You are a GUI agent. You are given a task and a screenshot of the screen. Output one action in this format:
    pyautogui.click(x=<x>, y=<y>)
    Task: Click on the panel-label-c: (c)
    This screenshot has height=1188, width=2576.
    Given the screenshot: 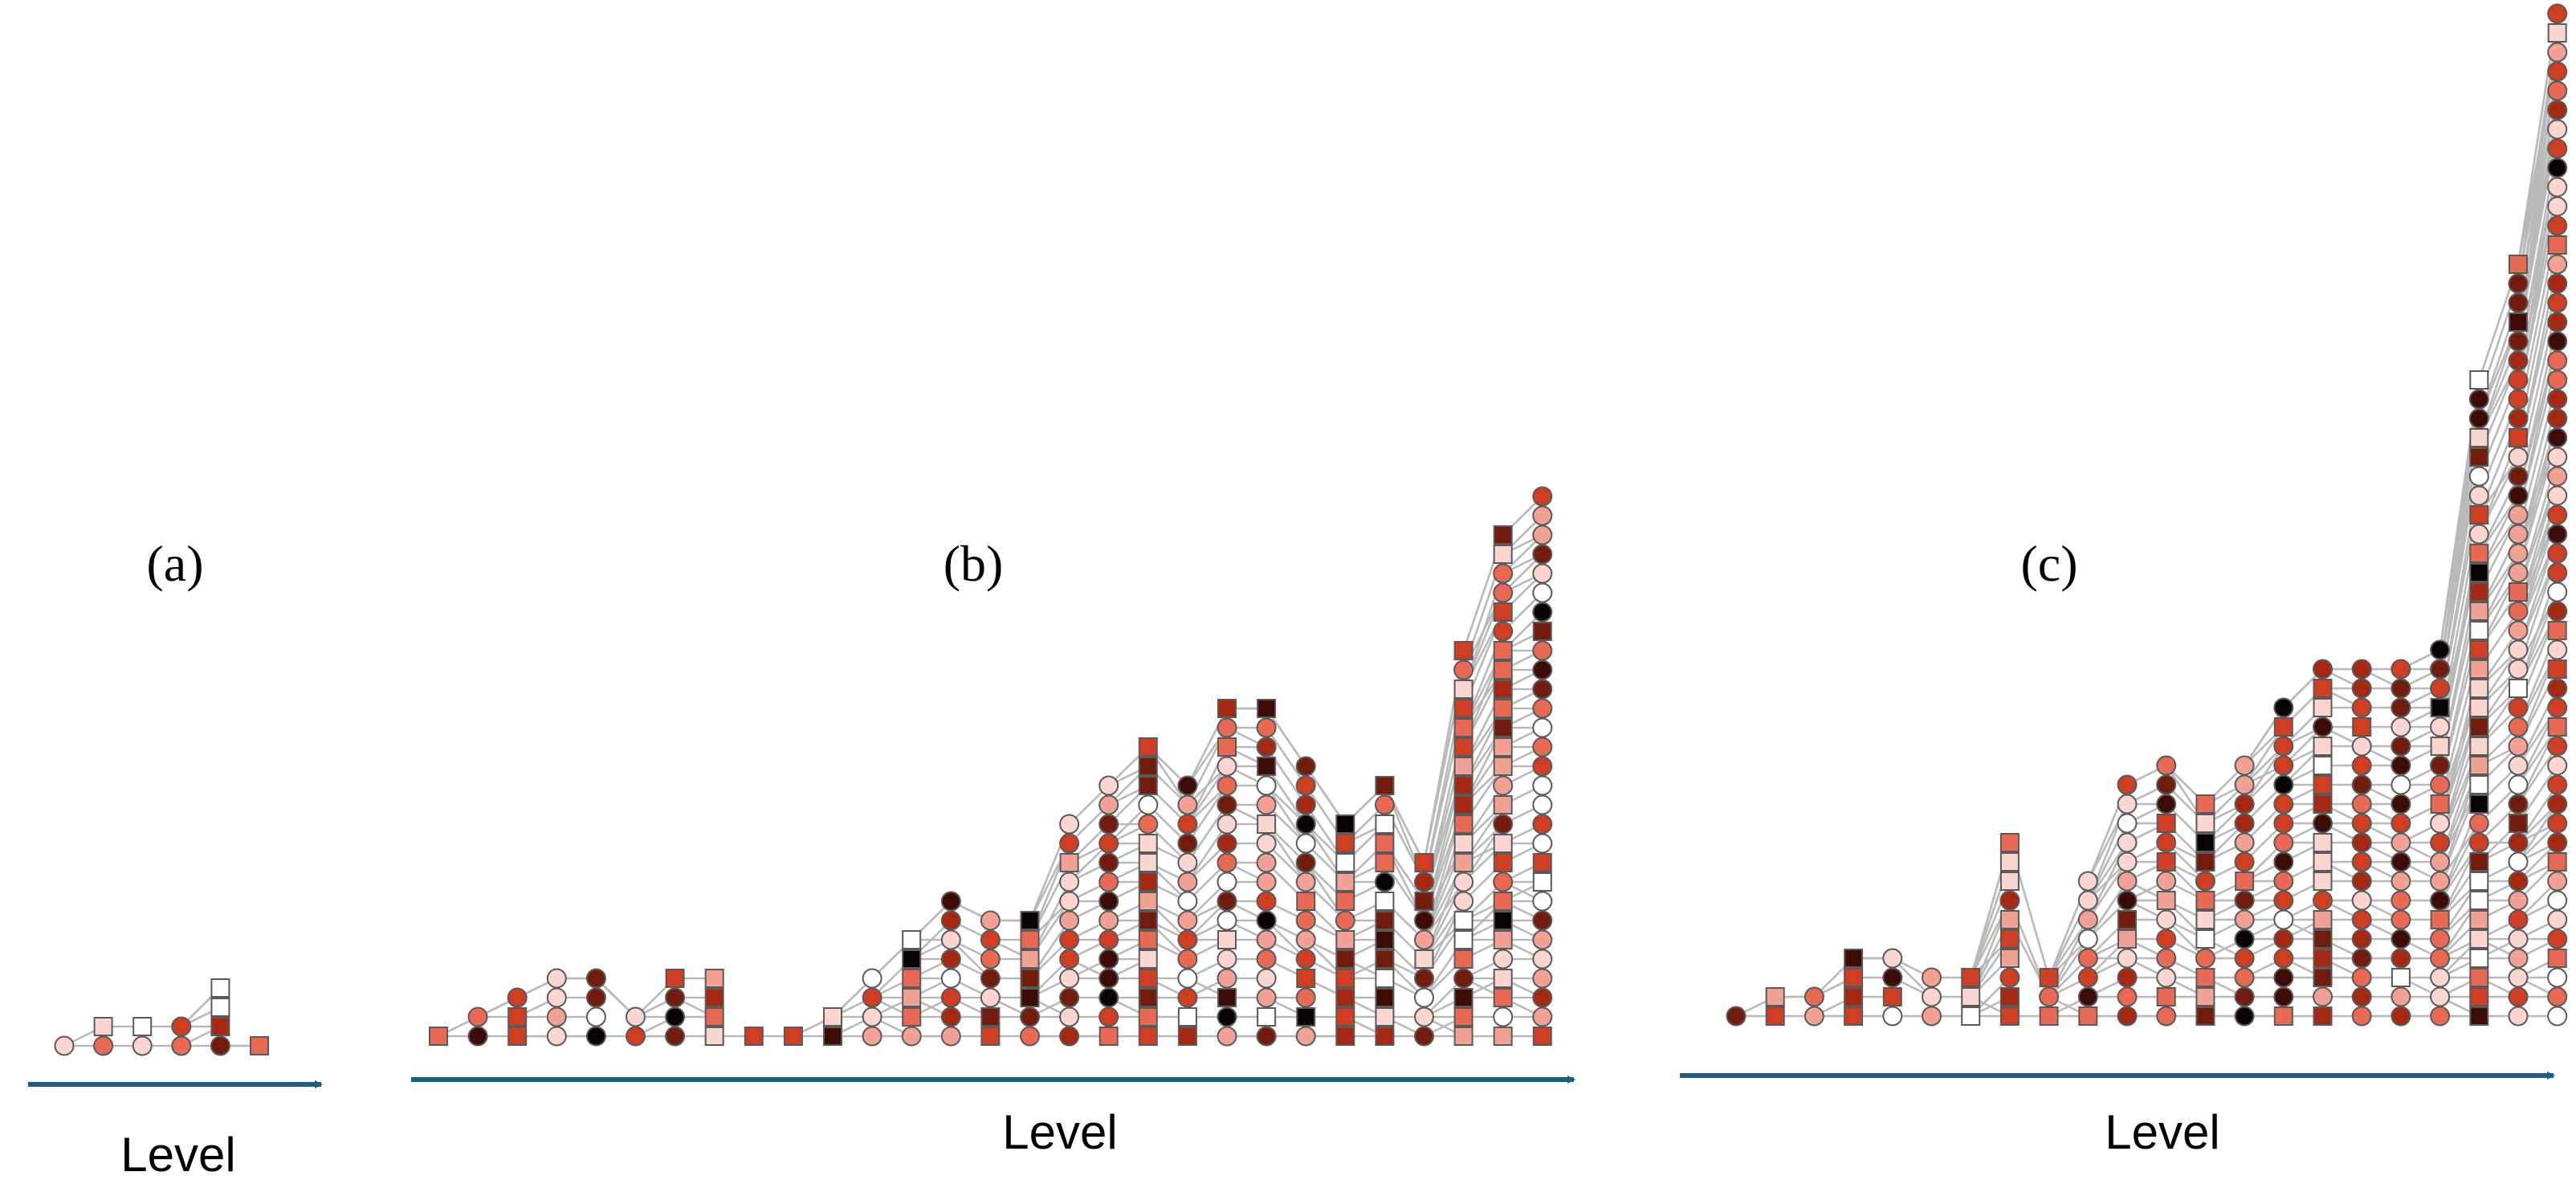 What is the action you would take?
    pyautogui.click(x=2048, y=563)
    